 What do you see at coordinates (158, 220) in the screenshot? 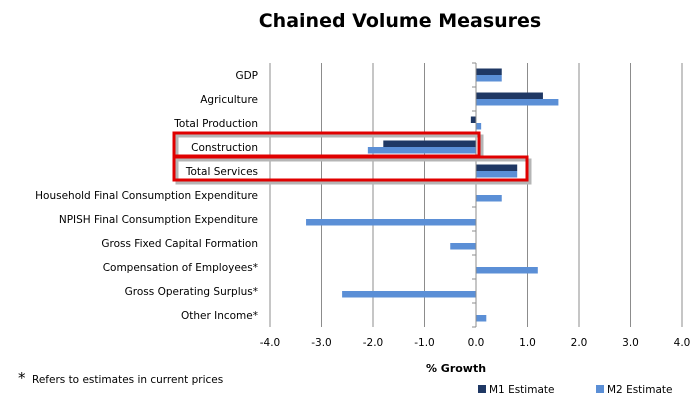
I see `category-label: NPISH Final Consumption Expenditure` at bounding box center [158, 220].